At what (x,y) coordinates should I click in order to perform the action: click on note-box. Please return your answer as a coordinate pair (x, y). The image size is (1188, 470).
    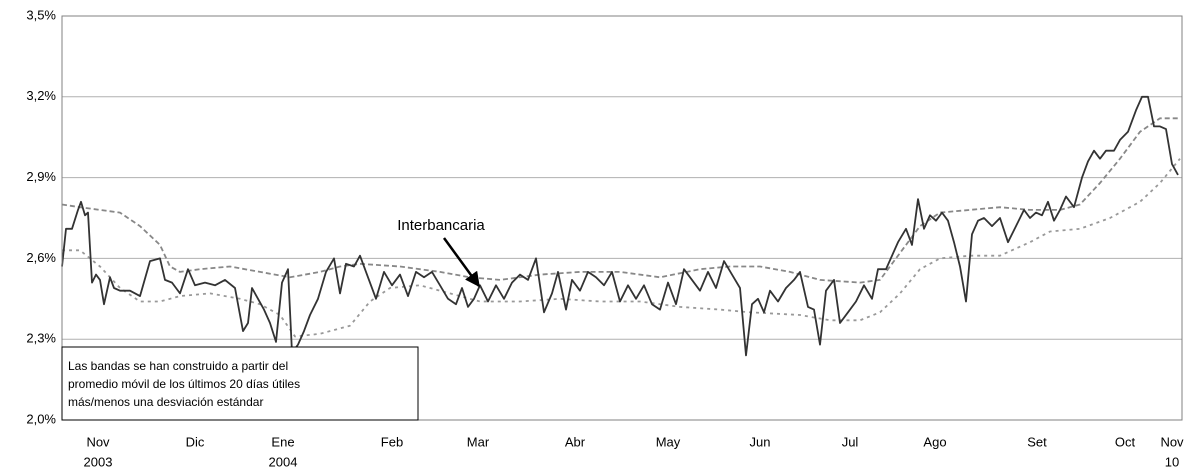
    Looking at the image, I should click on (240, 383).